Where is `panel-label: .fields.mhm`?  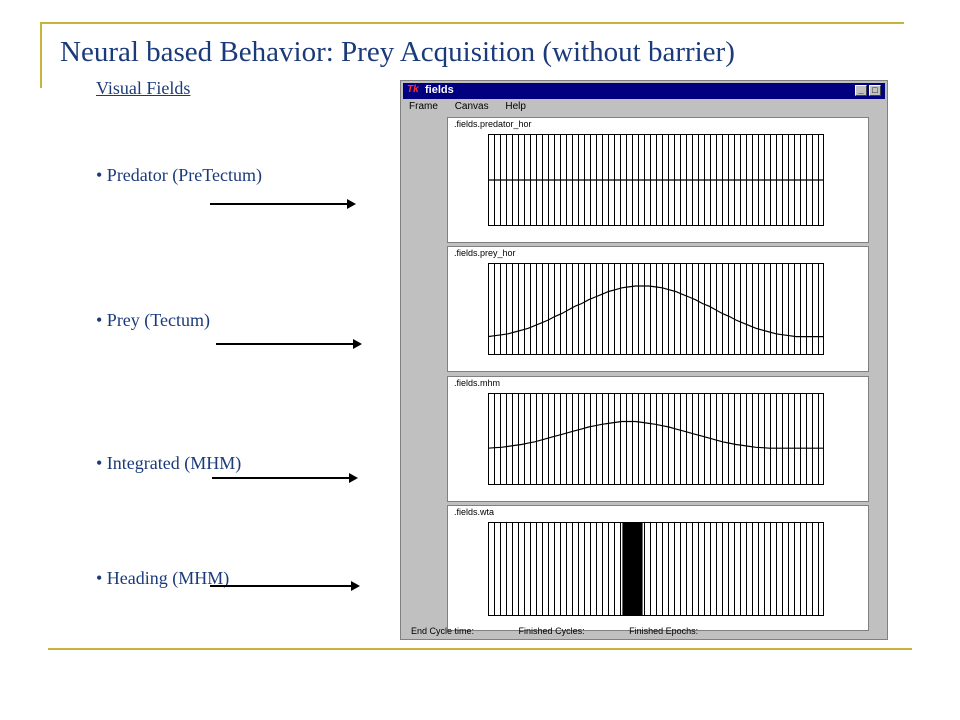 panel-label: .fields.mhm is located at coordinates (477, 383).